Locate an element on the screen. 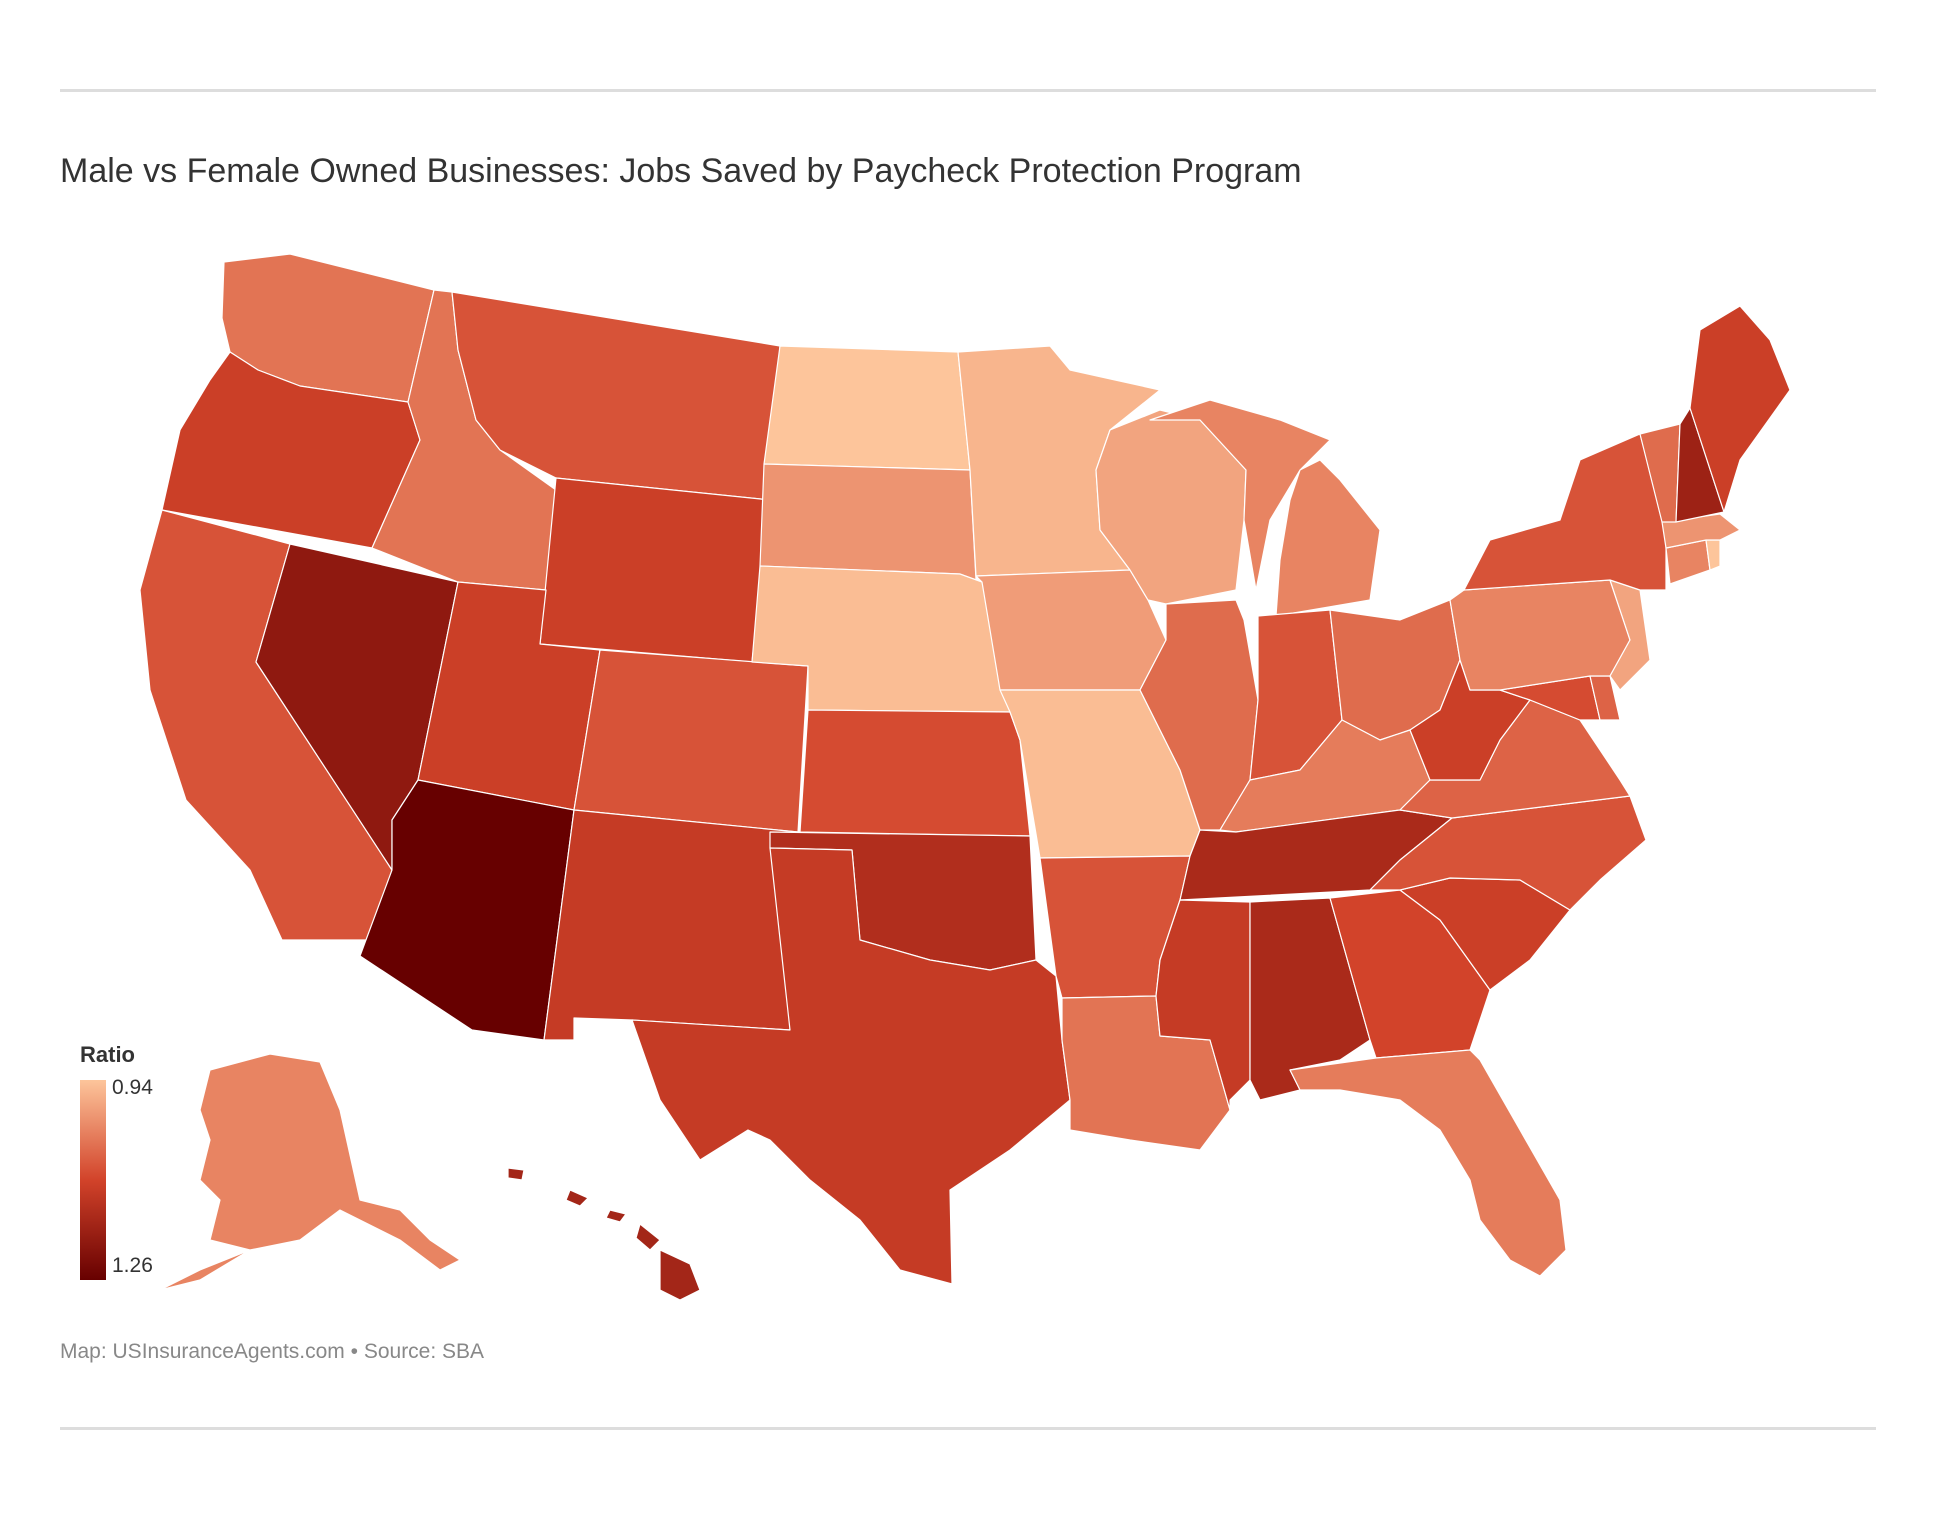 The width and height of the screenshot is (1936, 1516). state-co is located at coordinates (691, 741).